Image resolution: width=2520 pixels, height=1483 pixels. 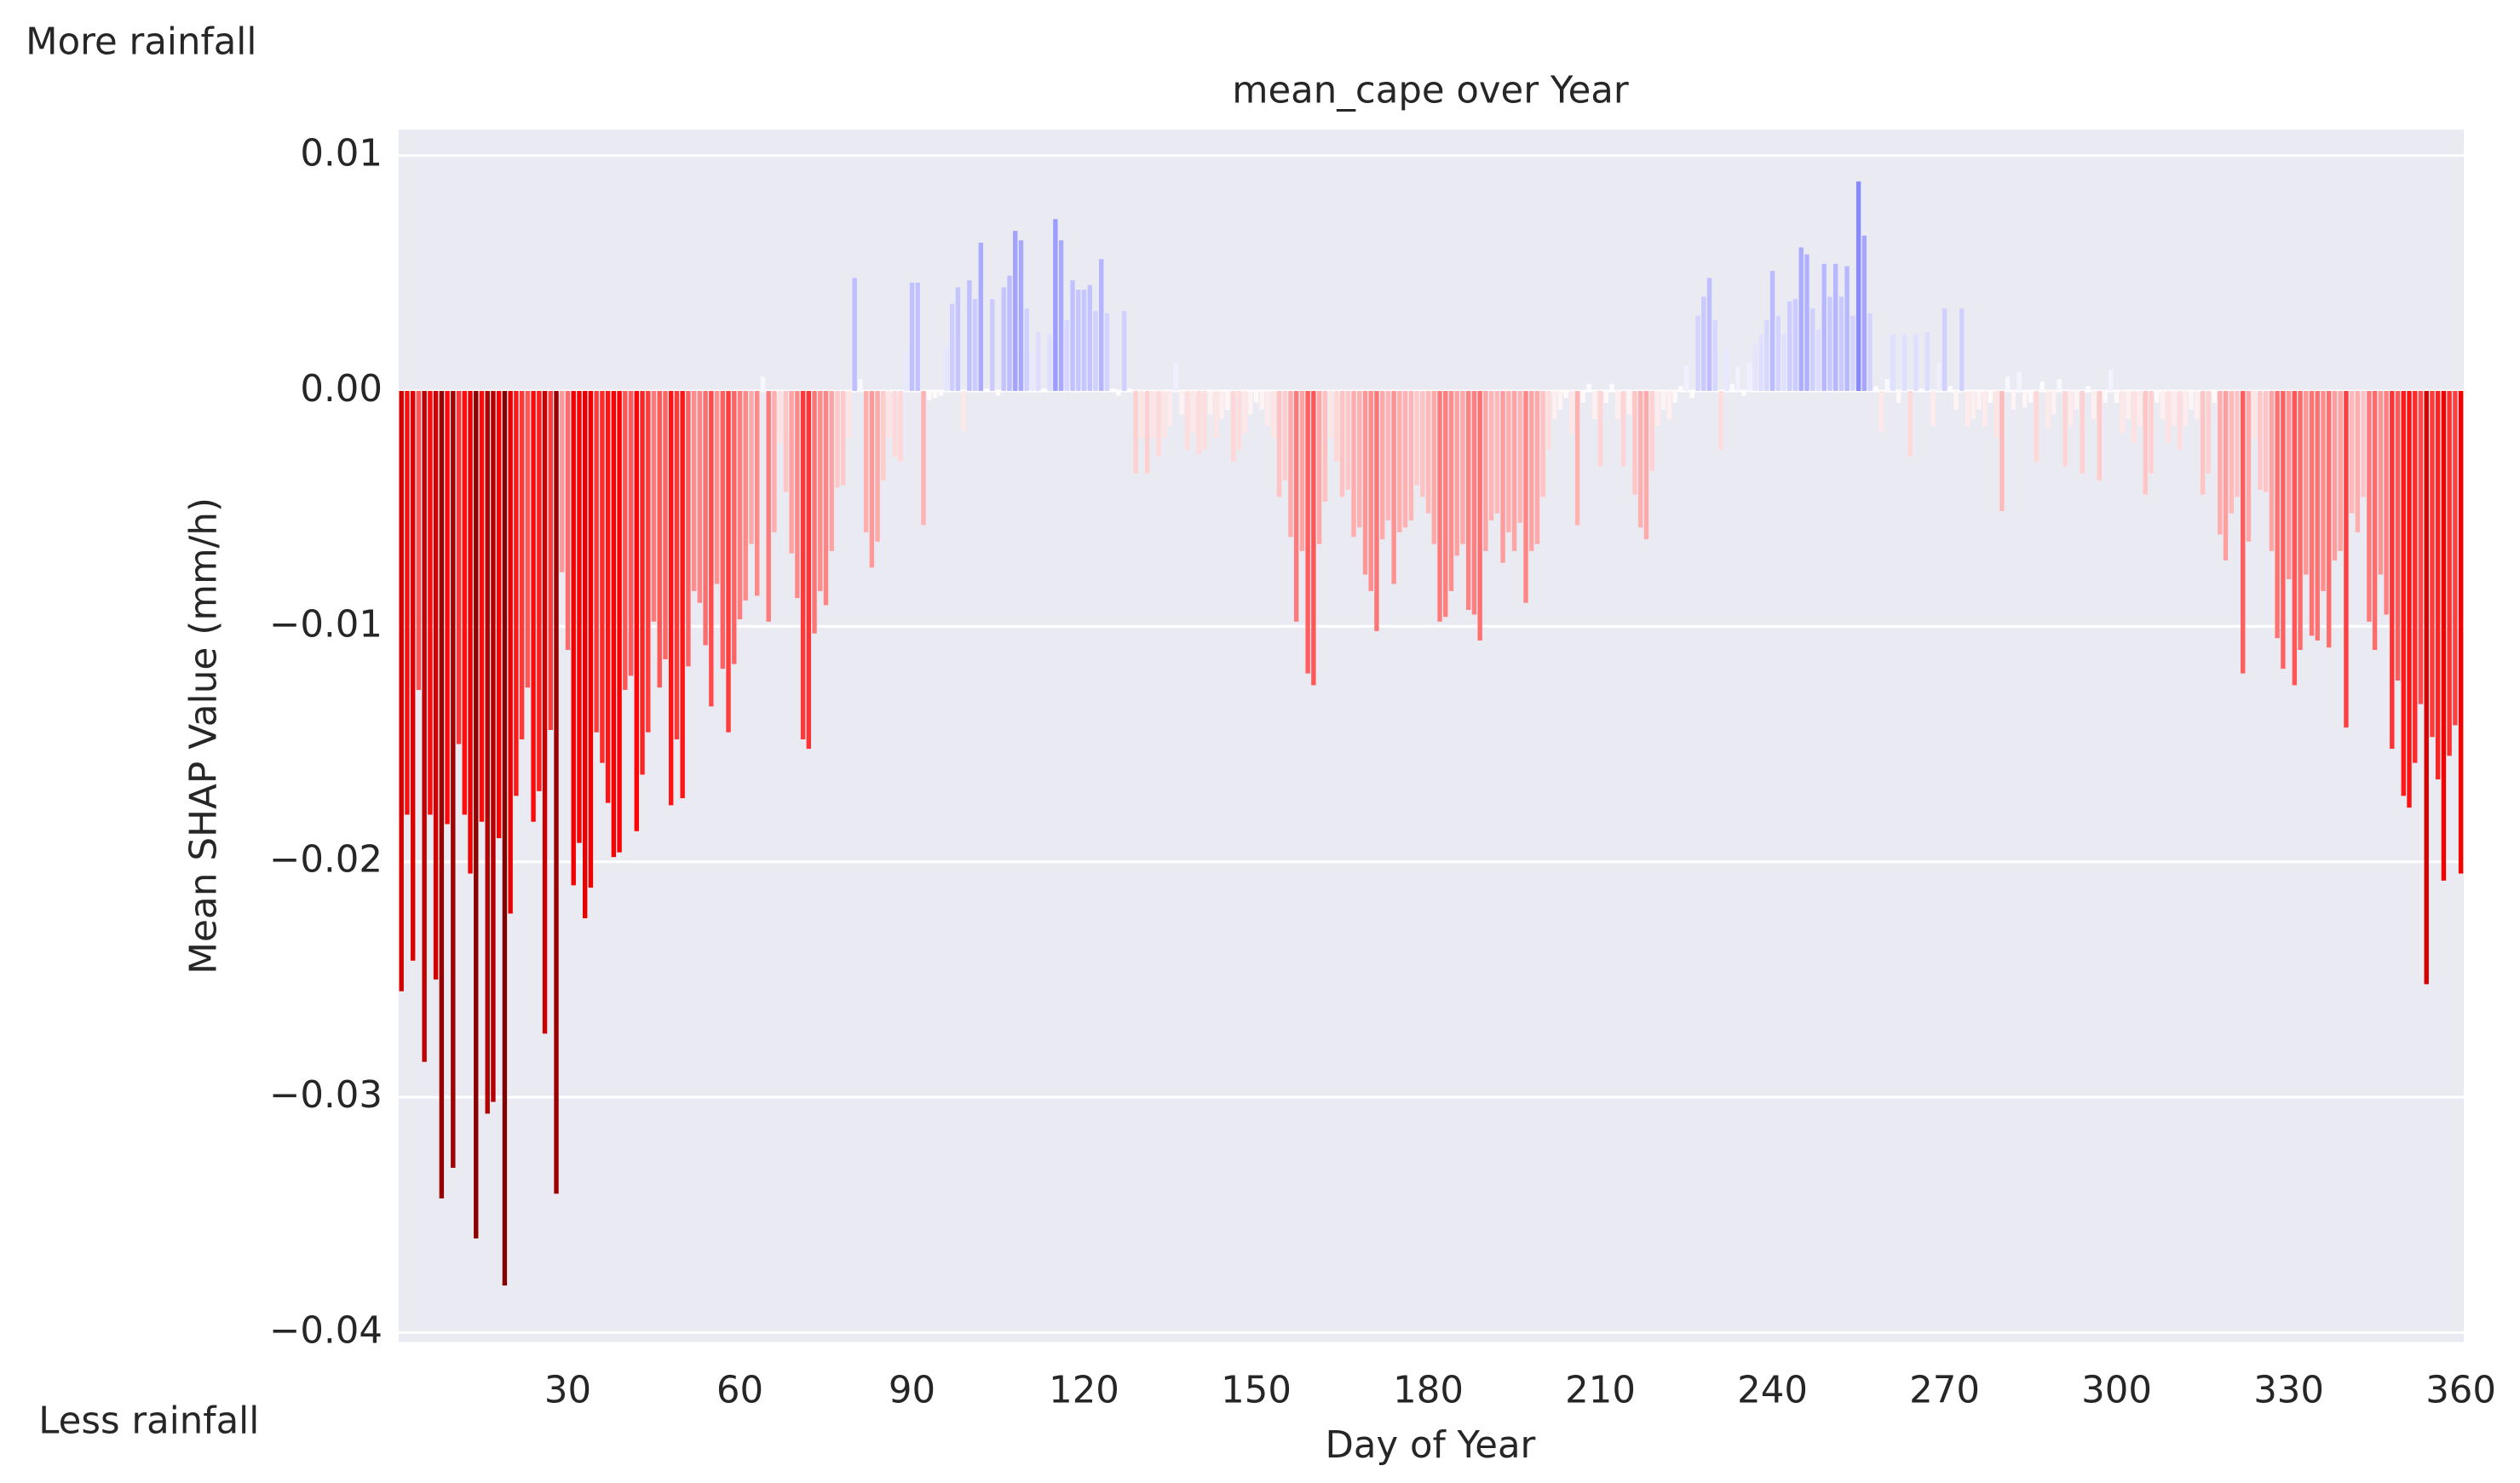 What do you see at coordinates (148, 1421) in the screenshot?
I see `annotation: Less rainfall` at bounding box center [148, 1421].